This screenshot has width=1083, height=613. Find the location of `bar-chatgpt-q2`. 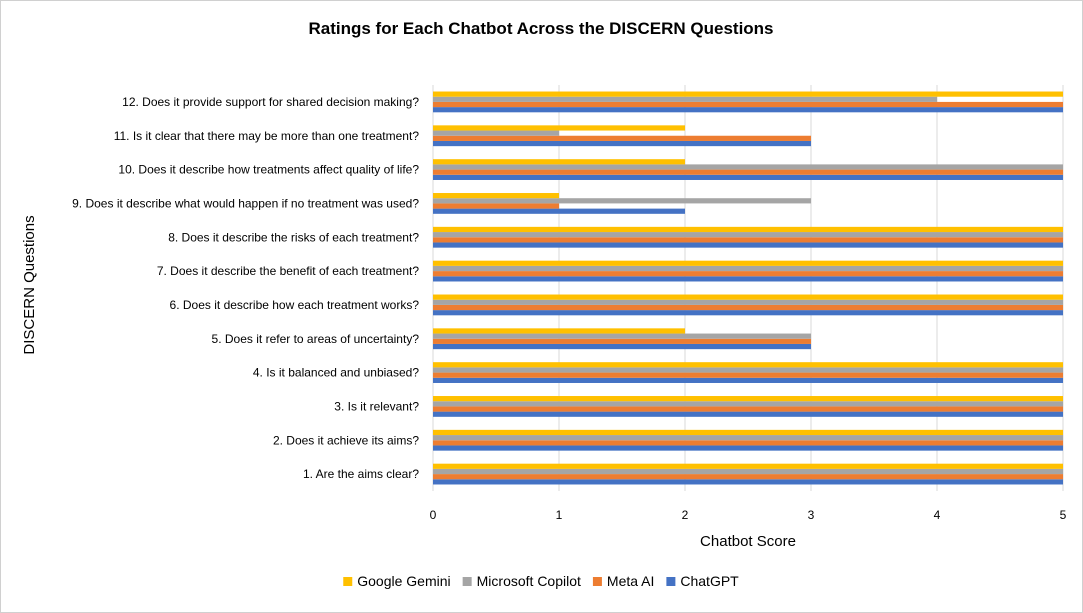

bar-chatgpt-q2 is located at coordinates (748, 448).